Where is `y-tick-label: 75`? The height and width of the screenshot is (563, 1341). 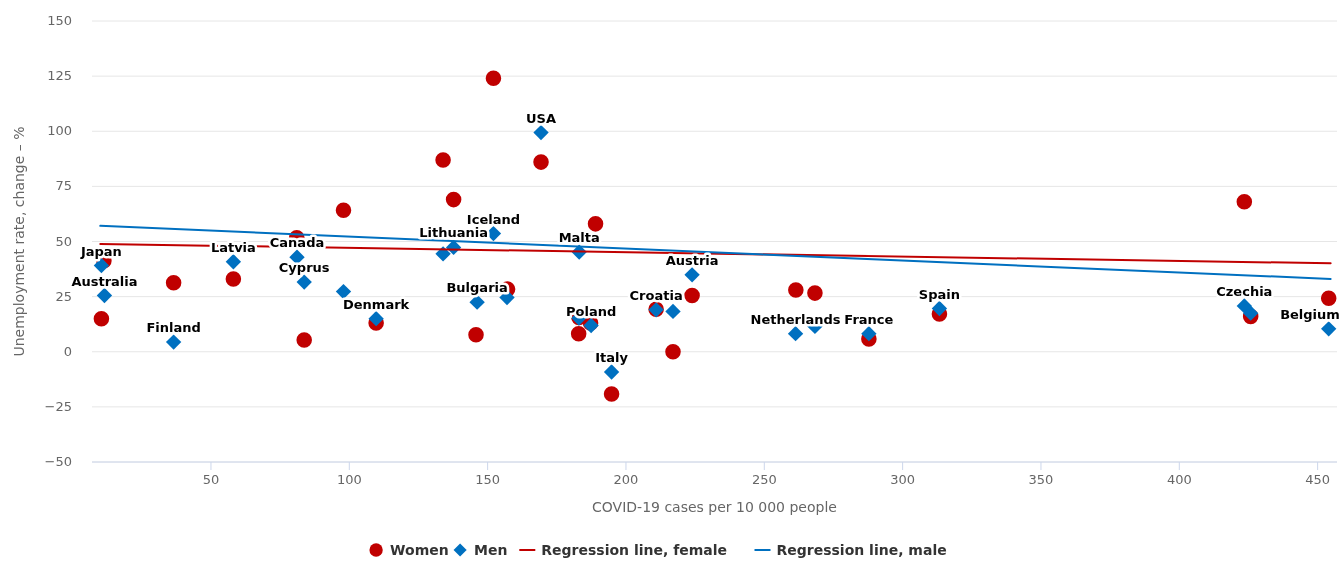
y-tick-label: 75 is located at coordinates (63, 186).